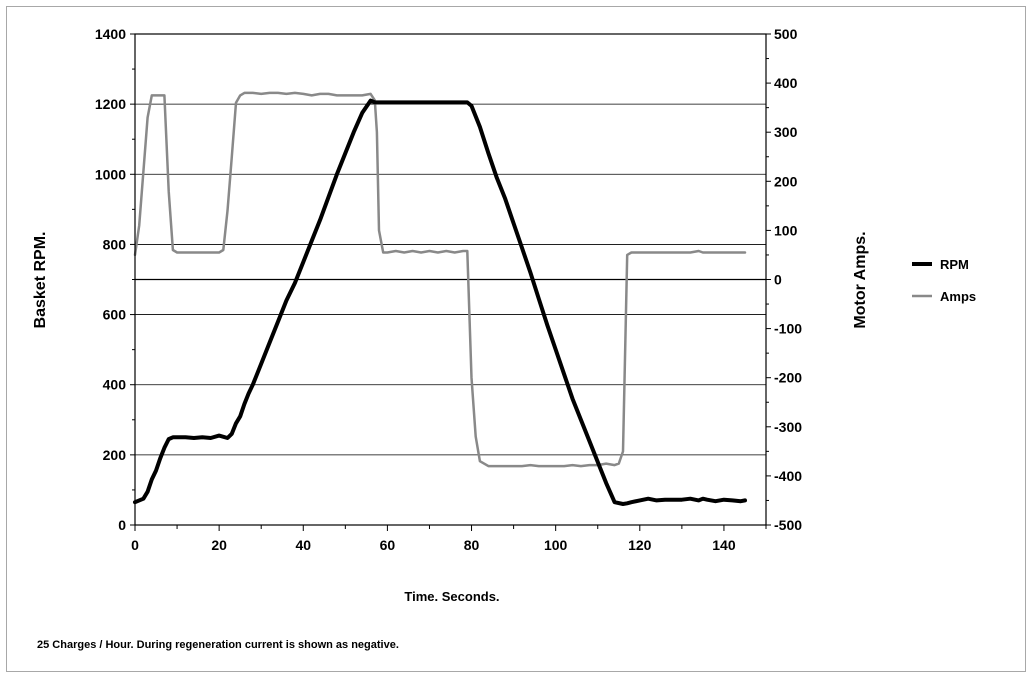 Image resolution: width=1034 pixels, height=676 pixels. What do you see at coordinates (135, 545) in the screenshot?
I see `x-tick-label: 0` at bounding box center [135, 545].